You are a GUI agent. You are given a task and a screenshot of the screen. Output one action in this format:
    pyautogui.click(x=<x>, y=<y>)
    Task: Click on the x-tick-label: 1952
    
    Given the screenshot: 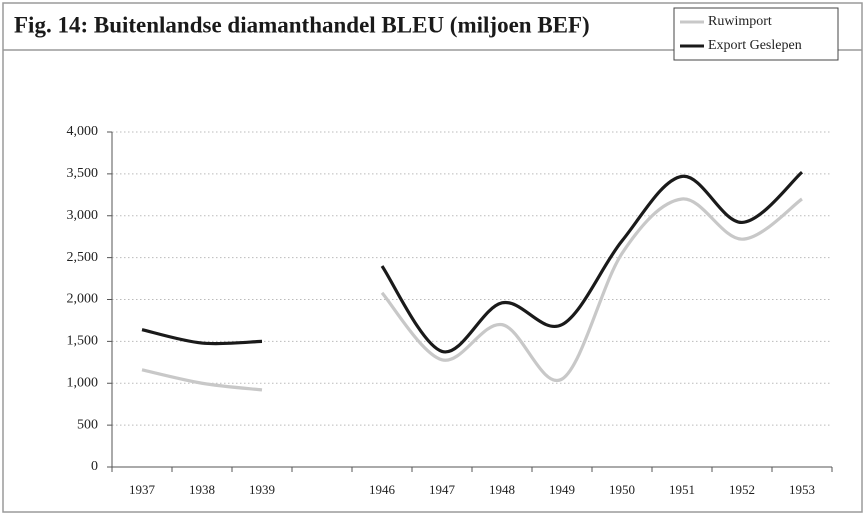 What is the action you would take?
    pyautogui.click(x=742, y=489)
    